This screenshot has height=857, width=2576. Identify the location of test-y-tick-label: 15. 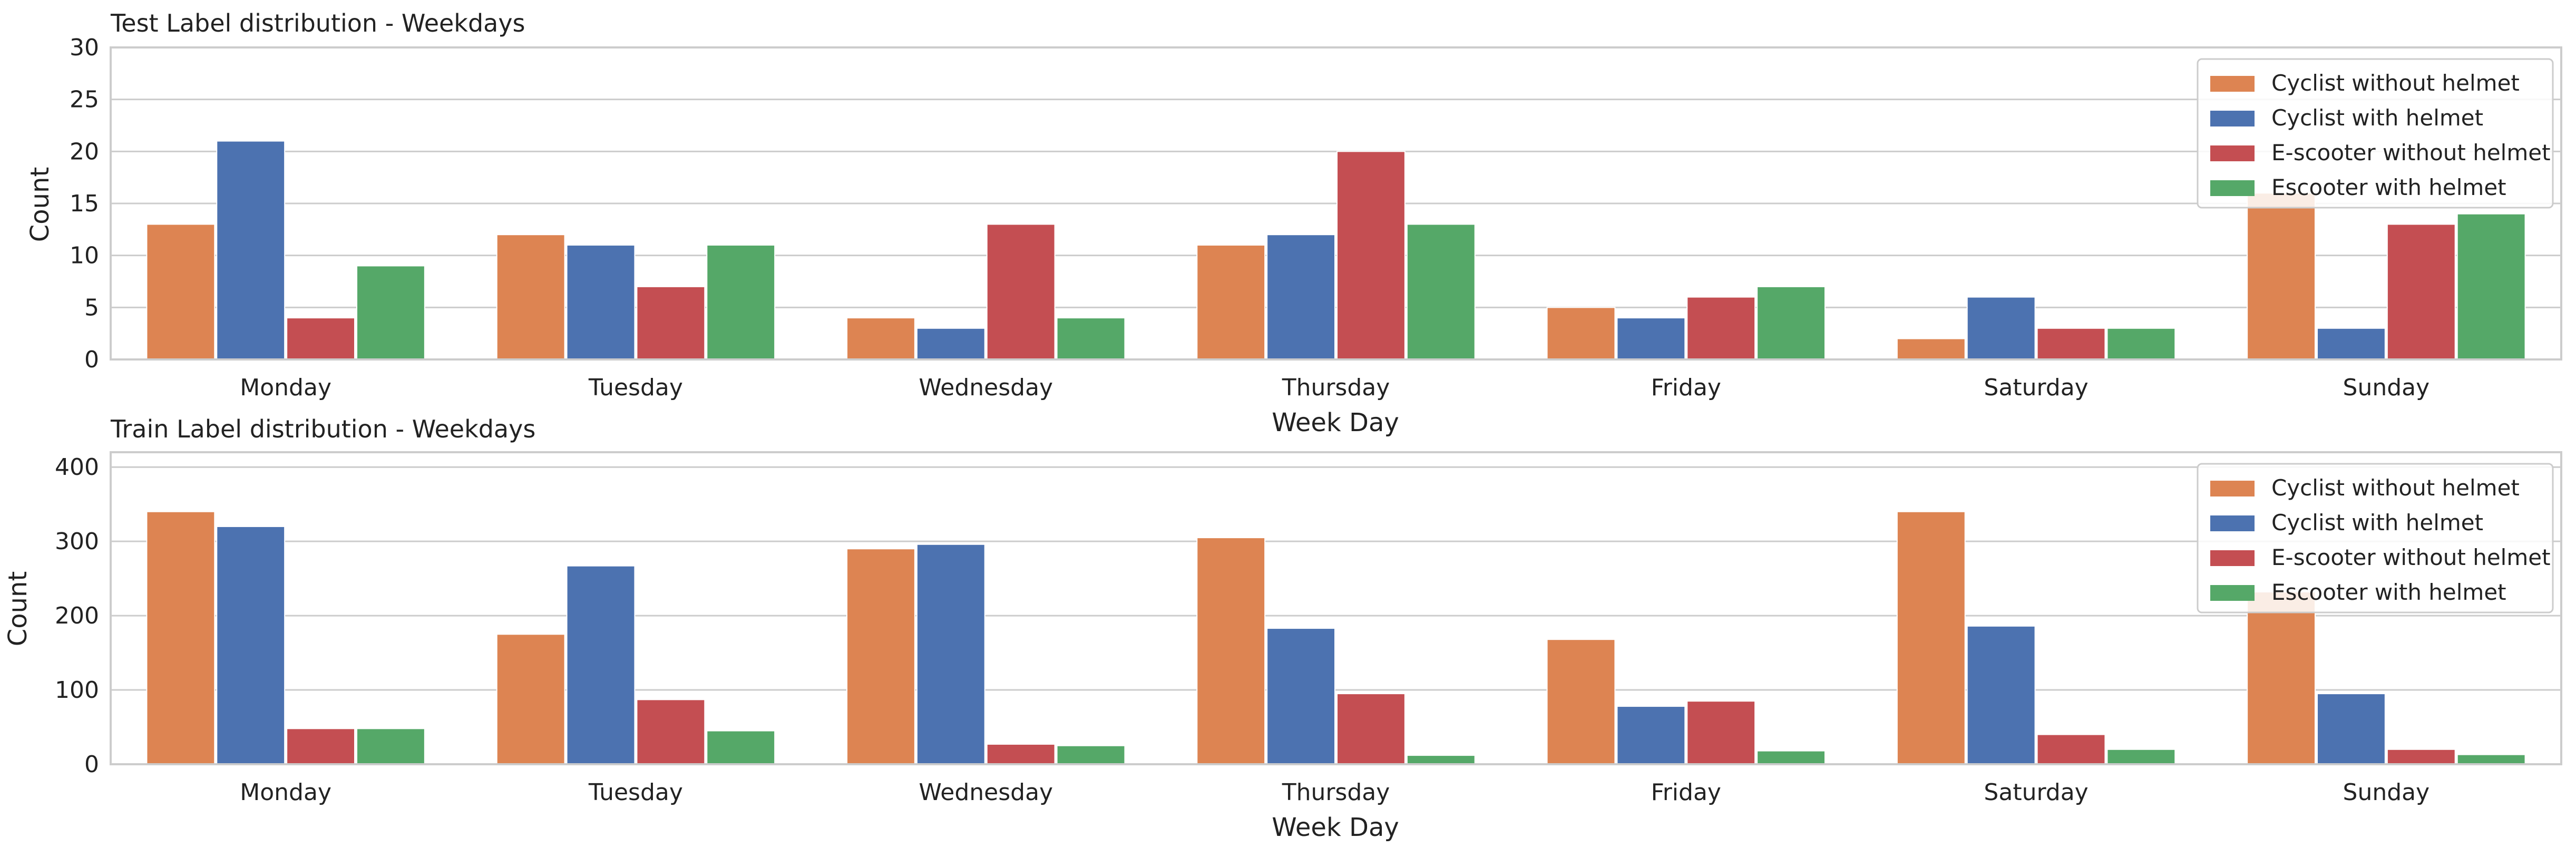
(84, 203).